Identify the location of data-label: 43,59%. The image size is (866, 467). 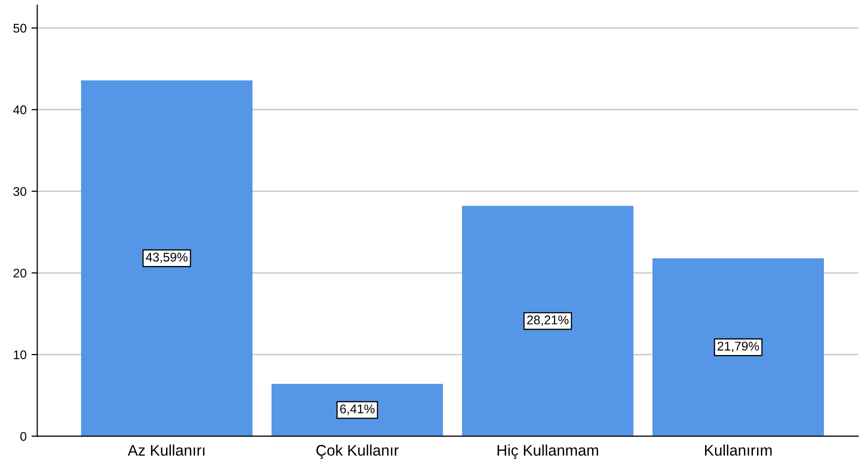
(167, 258).